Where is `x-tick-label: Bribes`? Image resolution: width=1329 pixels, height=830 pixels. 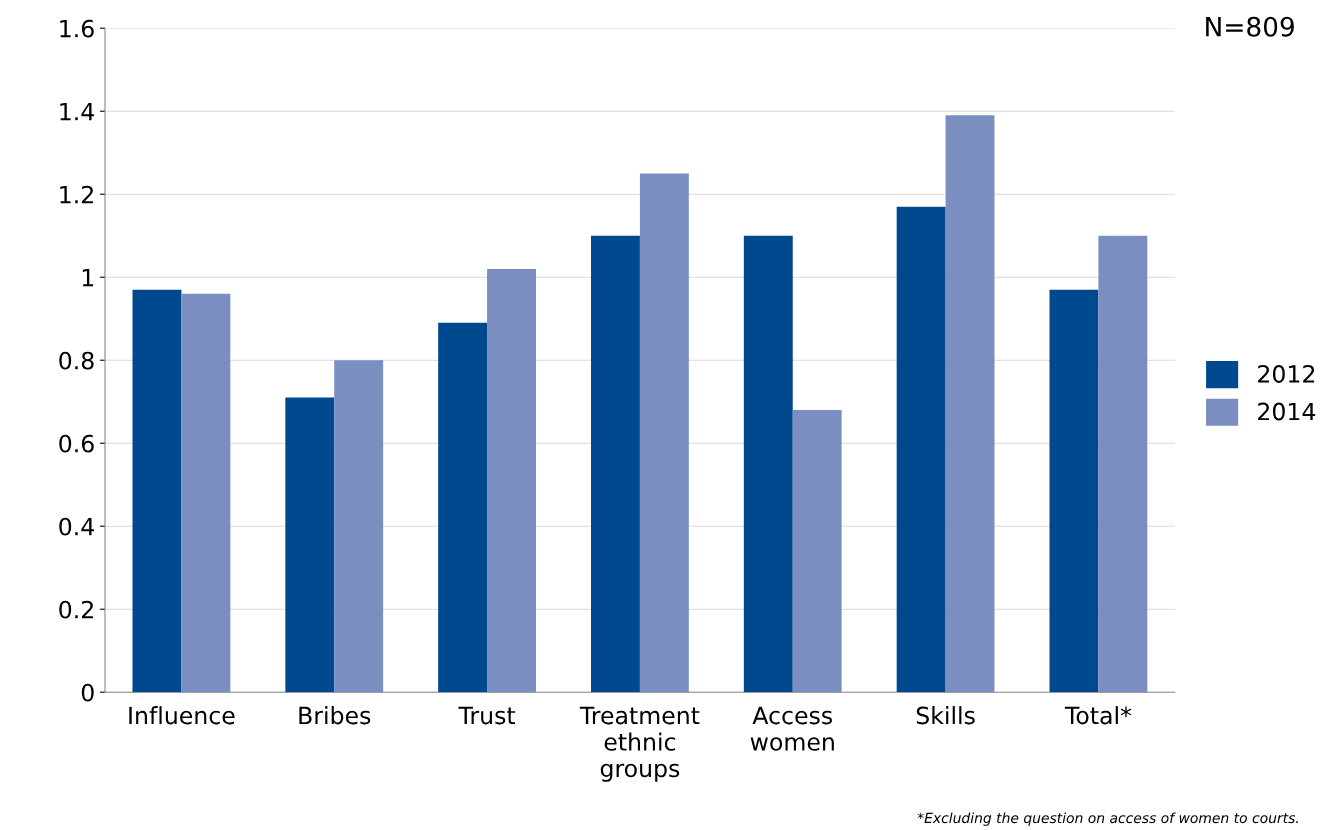 x-tick-label: Bribes is located at coordinates (335, 715).